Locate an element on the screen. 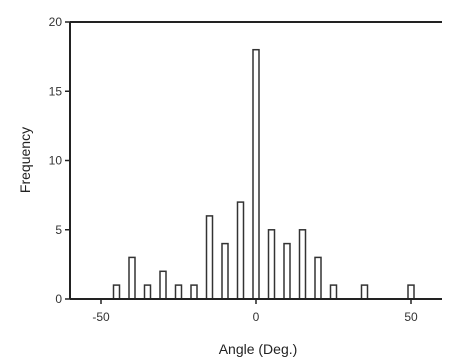  bar--10 is located at coordinates (225, 271).